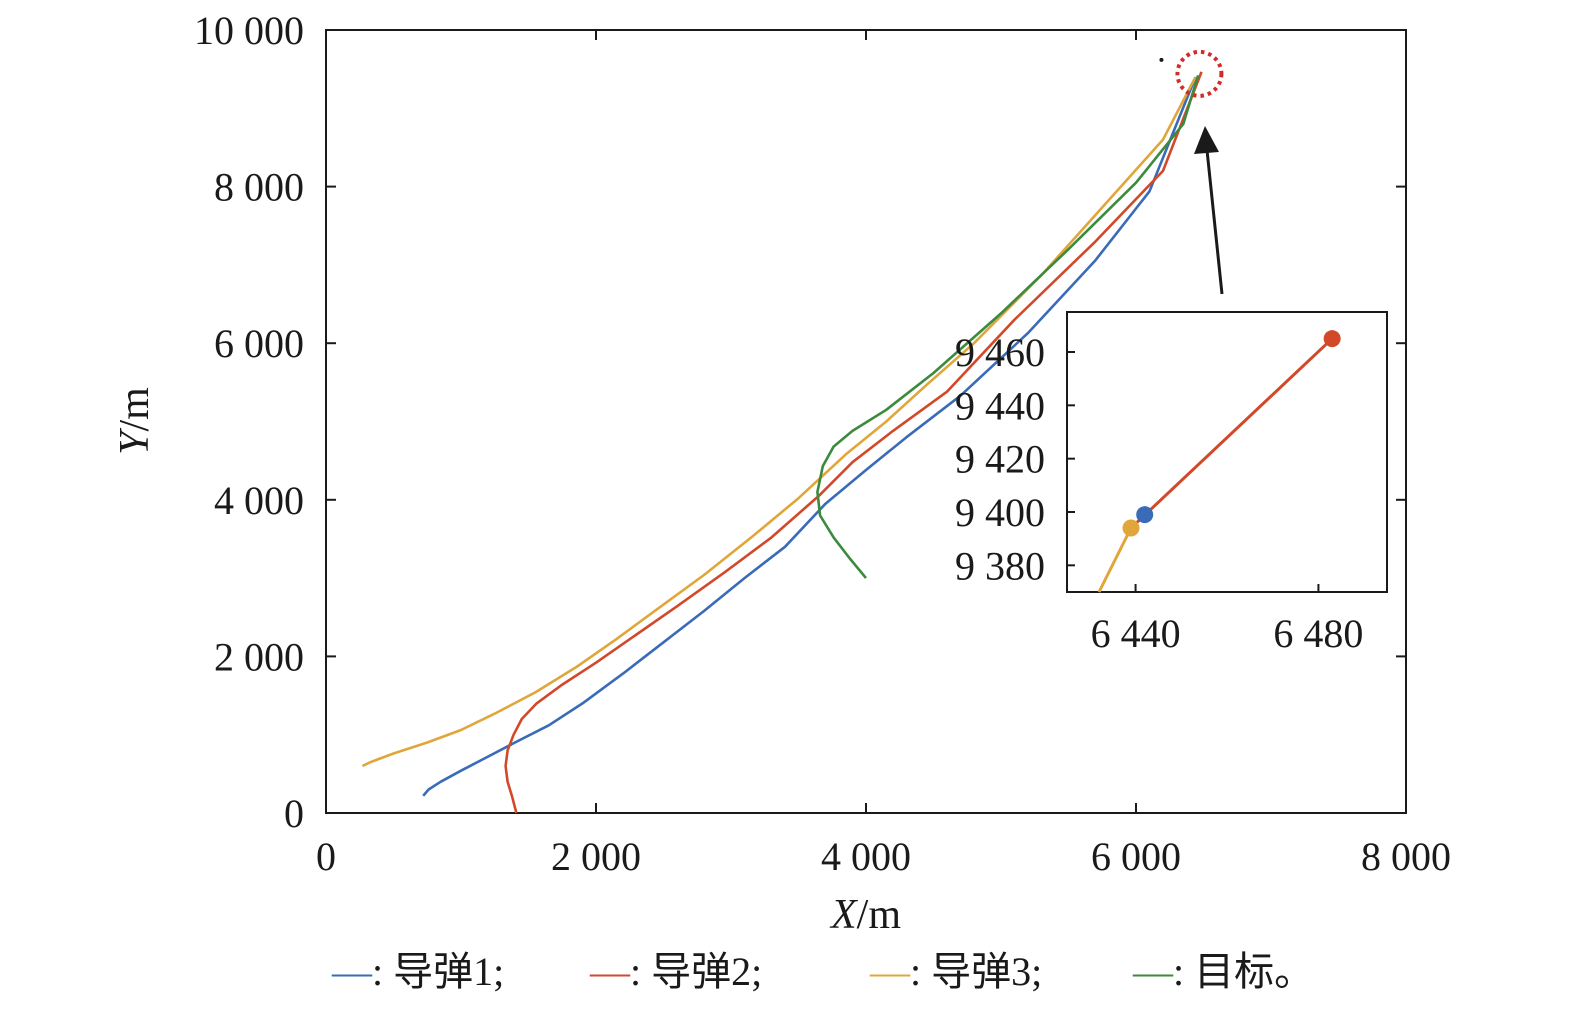 Image resolution: width=1575 pixels, height=1009 pixels. Describe the element at coordinates (1000, 352) in the screenshot. I see `inset-y-tick-label-9460: 9 460` at that location.